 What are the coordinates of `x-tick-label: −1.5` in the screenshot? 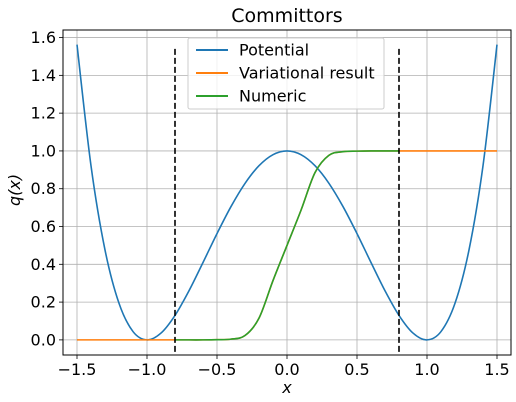 It's located at (77, 369).